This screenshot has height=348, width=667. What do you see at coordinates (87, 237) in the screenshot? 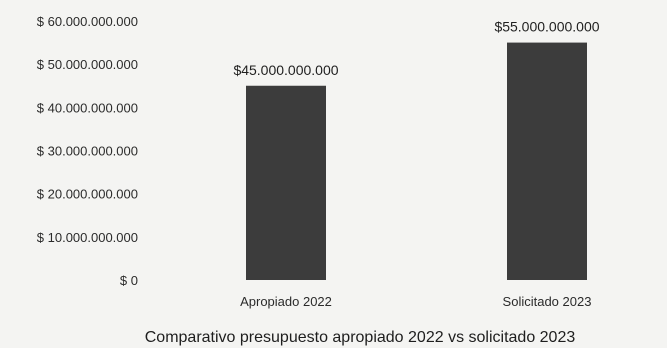
I see `y-tick-label: $ 10.000.000.000` at bounding box center [87, 237].